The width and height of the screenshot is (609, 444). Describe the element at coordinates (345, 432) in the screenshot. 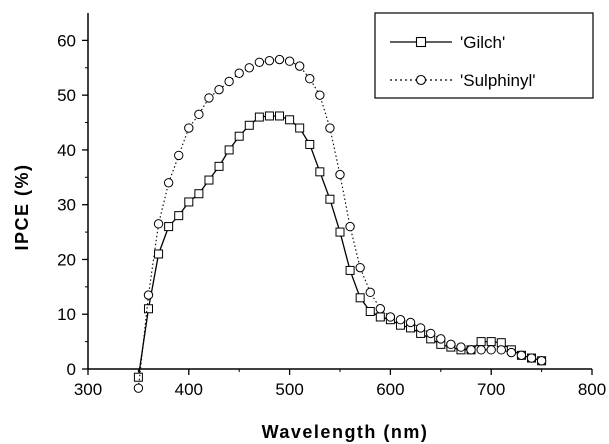

I see `x-axis-title: Wavelength (nm)` at that location.